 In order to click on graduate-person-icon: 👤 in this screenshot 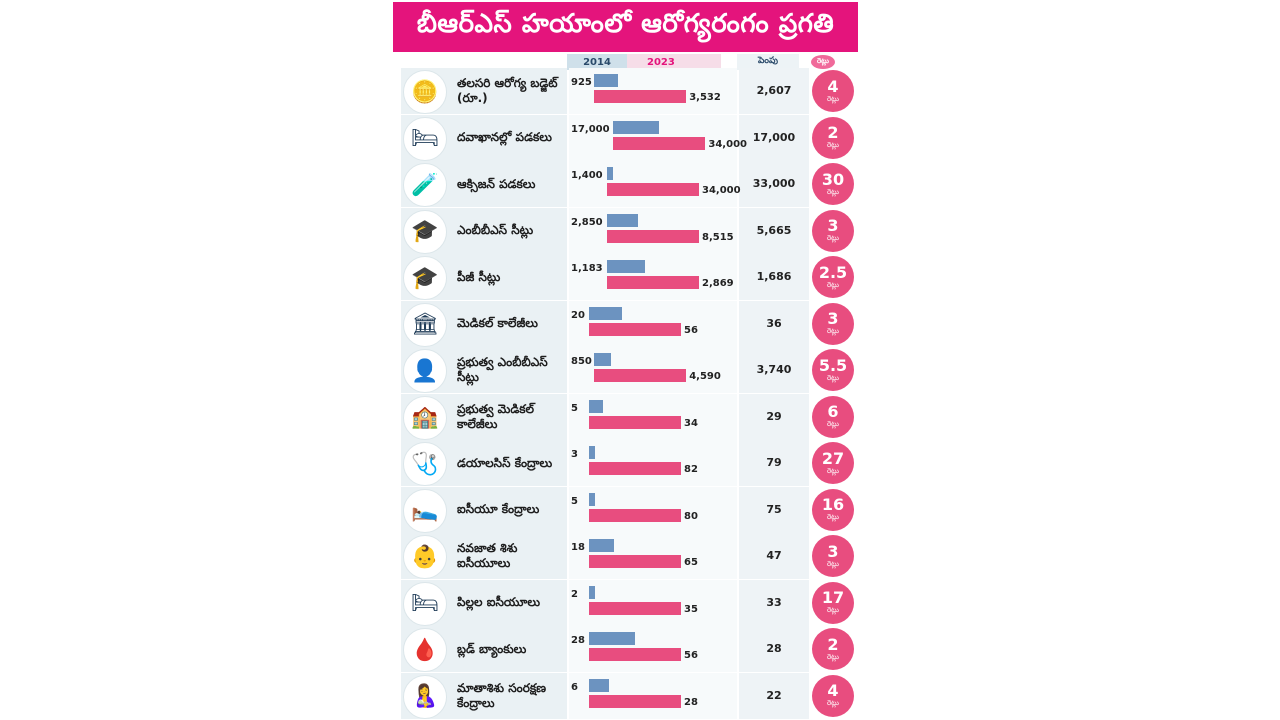, I will do `click(425, 371)`.